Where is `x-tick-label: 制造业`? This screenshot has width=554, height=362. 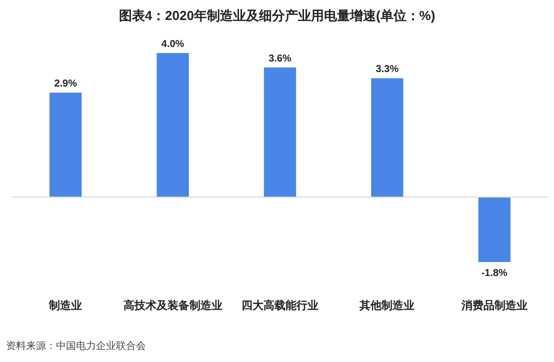
x-tick-label: 制造业 is located at coordinates (65, 305).